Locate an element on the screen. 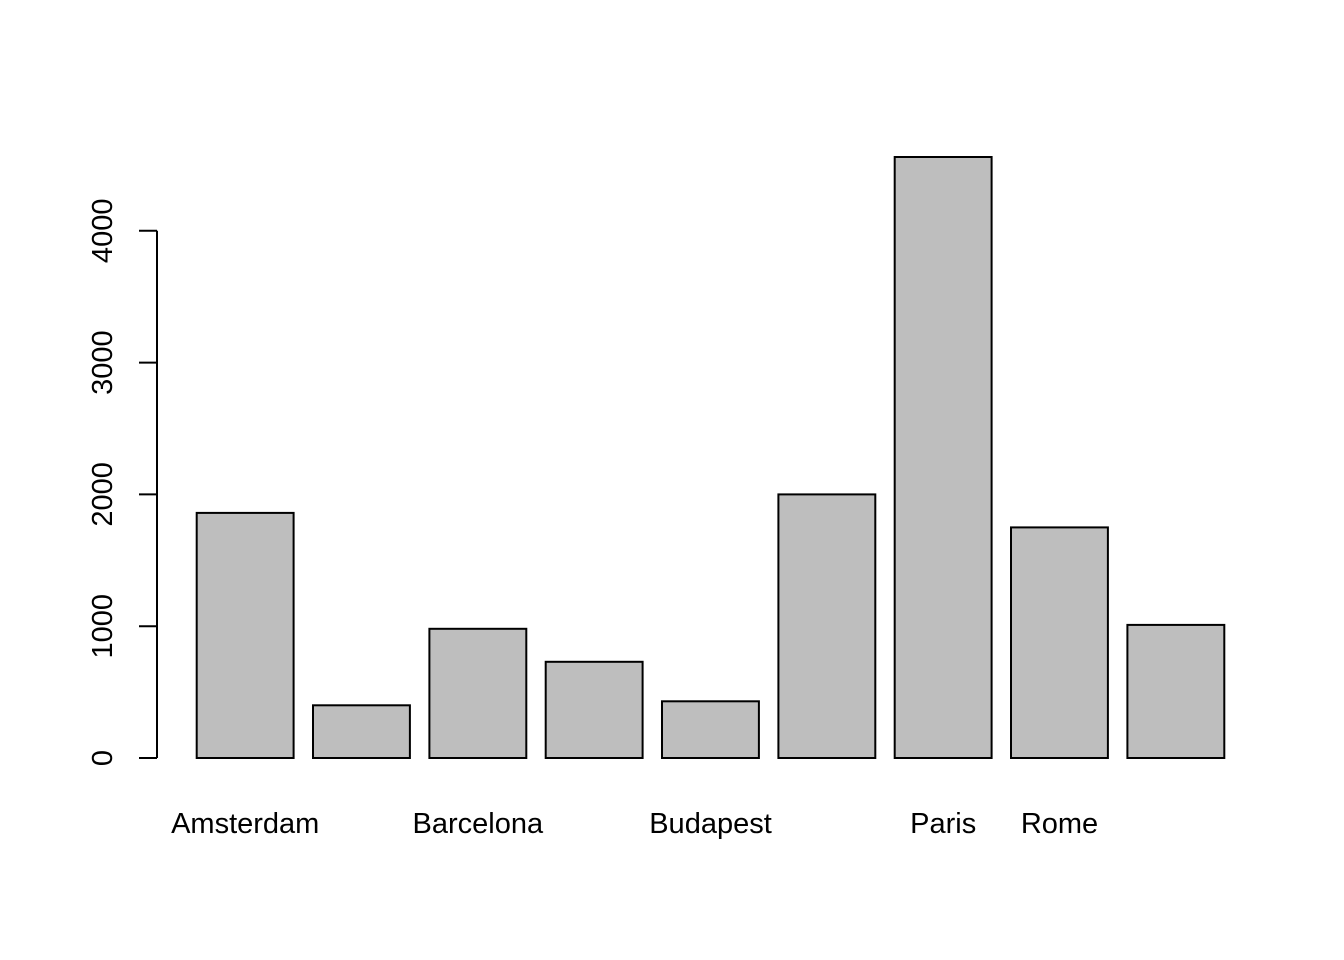 The width and height of the screenshot is (1344, 960). y-tick-label: 2000 is located at coordinates (103, 494).